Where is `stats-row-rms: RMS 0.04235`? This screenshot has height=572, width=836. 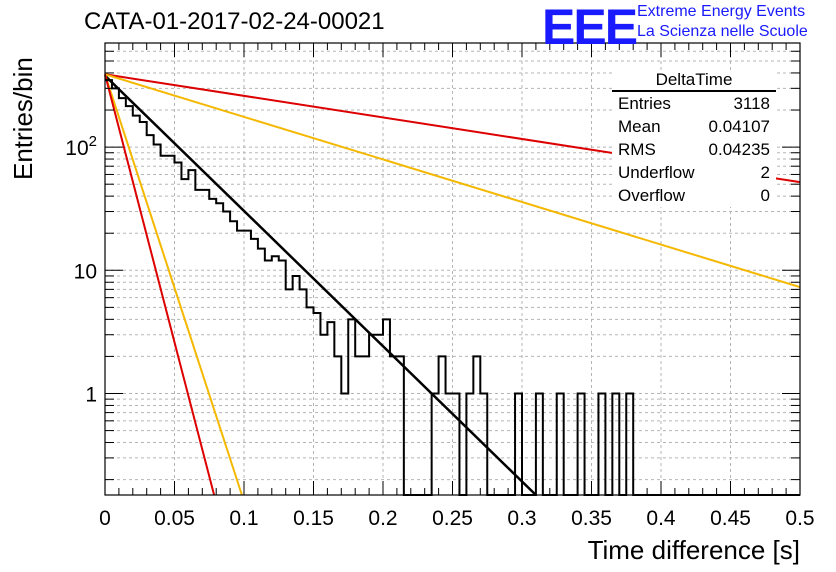 stats-row-rms: RMS 0.04235 is located at coordinates (694, 149).